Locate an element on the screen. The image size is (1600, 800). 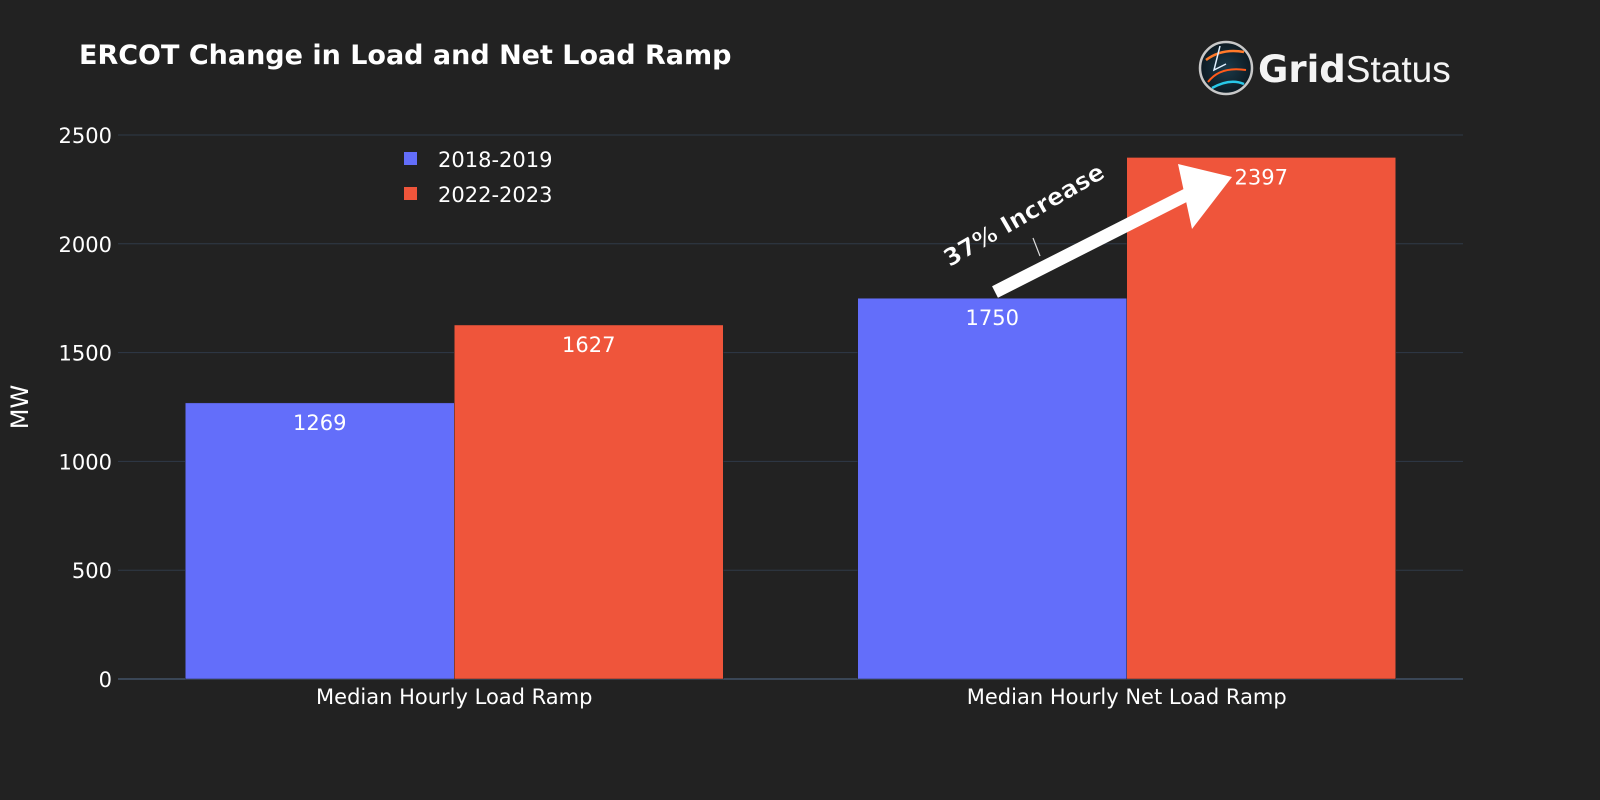
y-axis: 0 500 1000 1500 2000 2500 is located at coordinates (85, 408).